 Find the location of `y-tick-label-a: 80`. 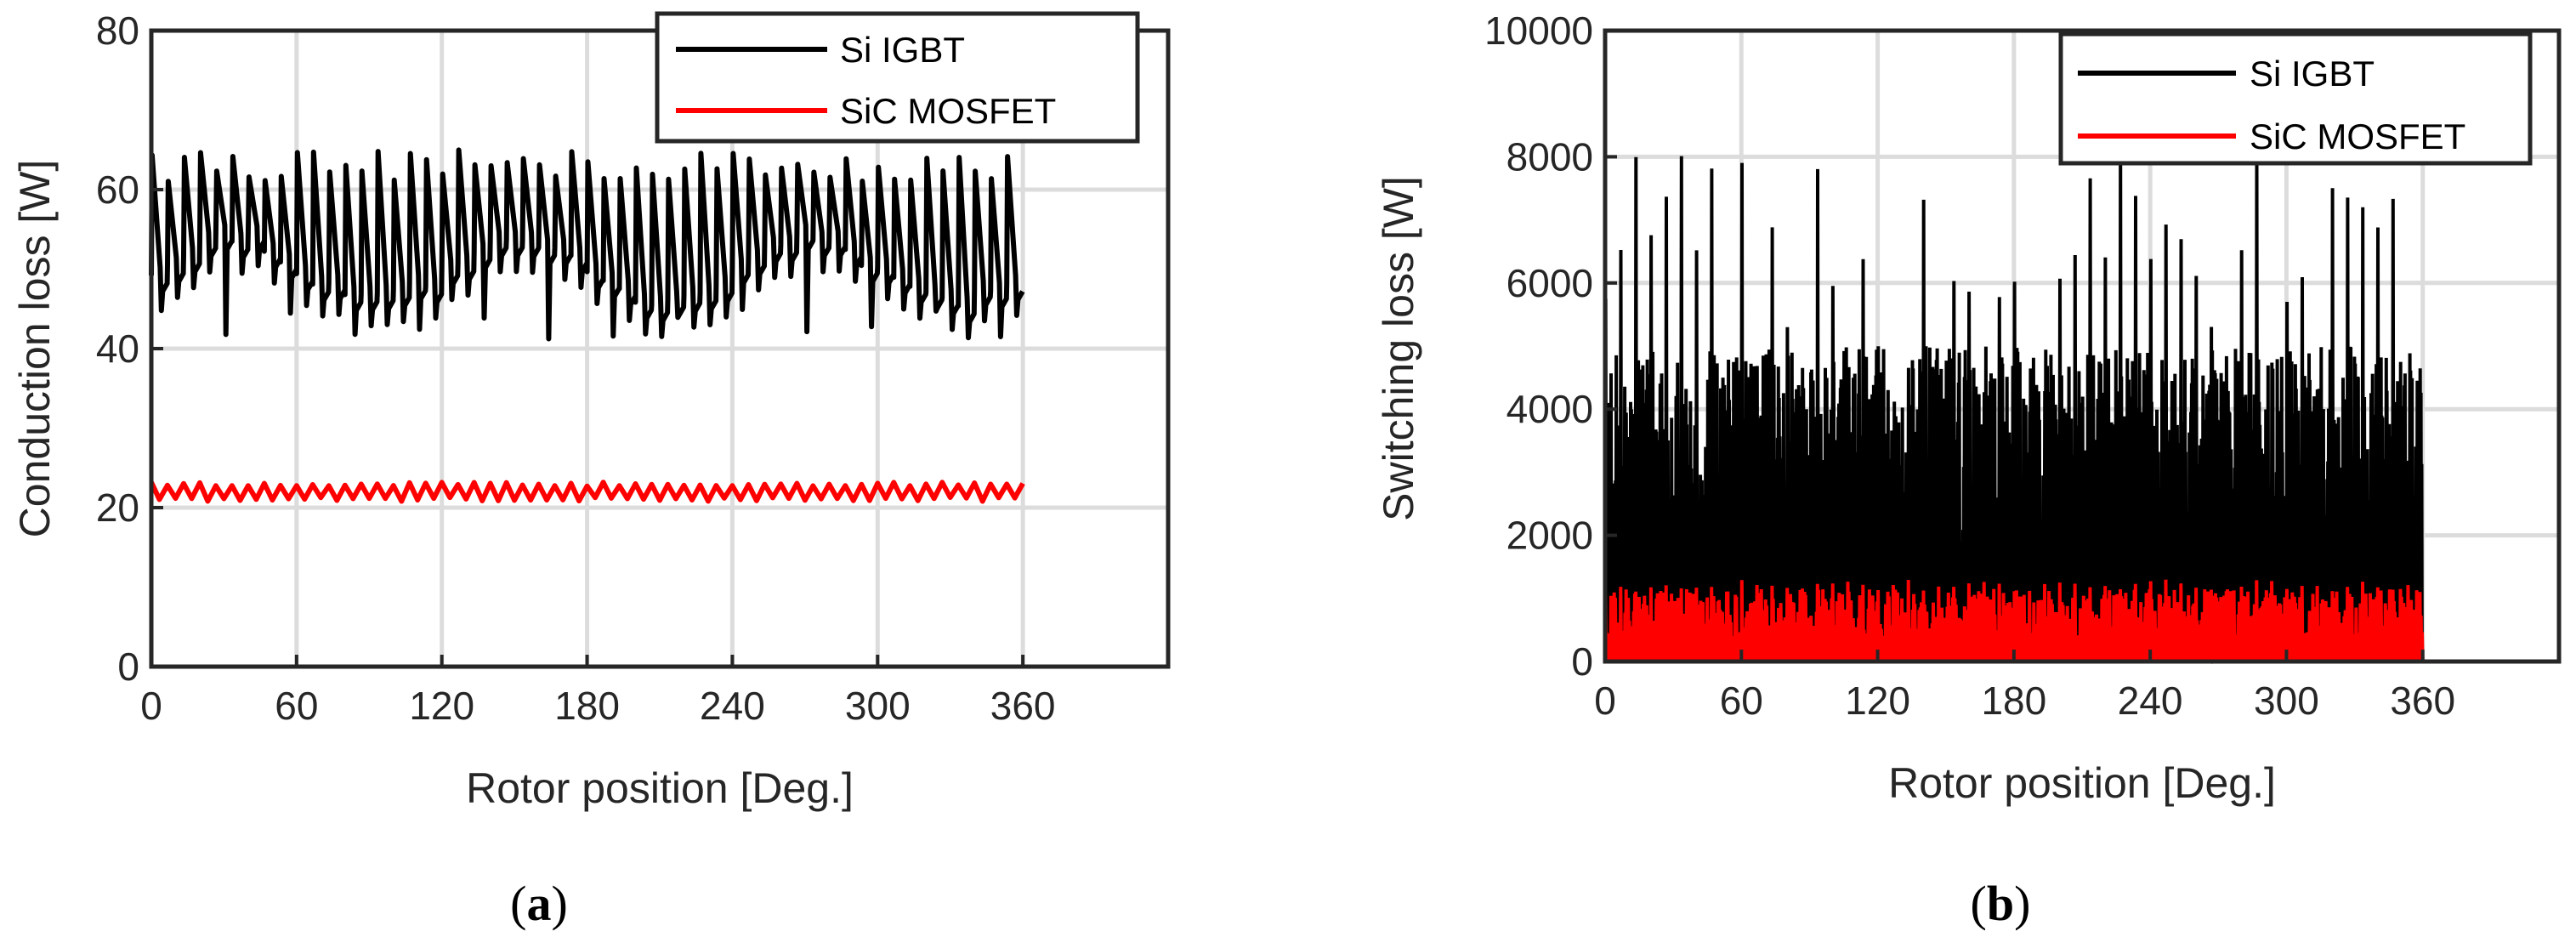

y-tick-label-a: 80 is located at coordinates (118, 31).